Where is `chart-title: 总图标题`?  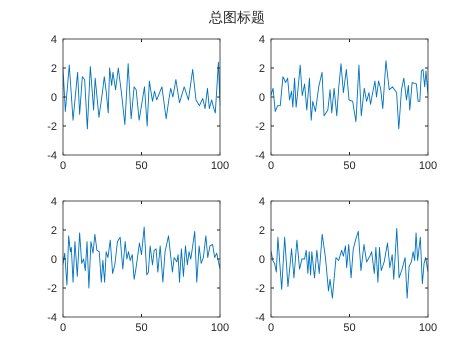
chart-title: 总图标题 is located at coordinates (236, 18).